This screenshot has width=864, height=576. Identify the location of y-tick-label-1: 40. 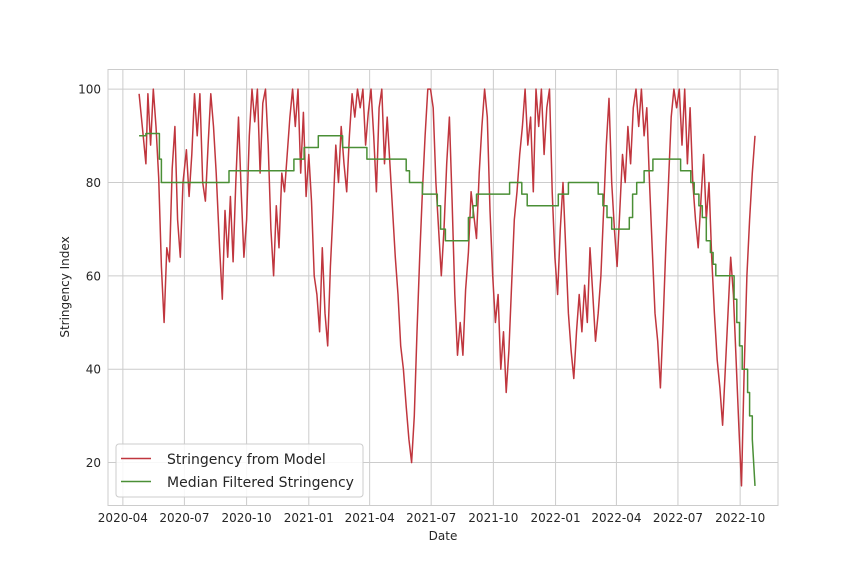
(93, 370).